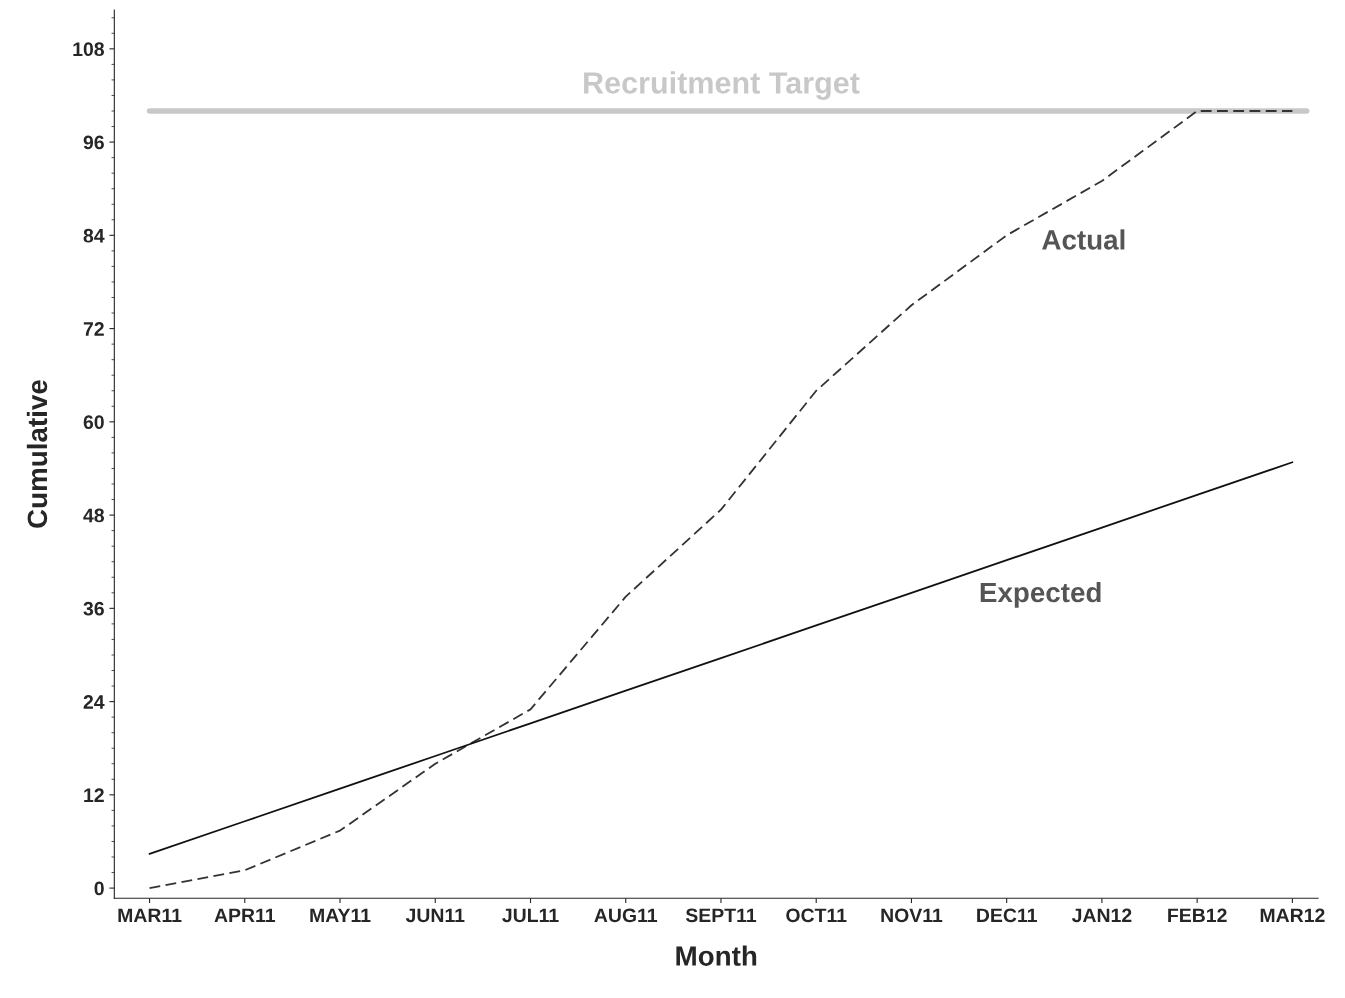  What do you see at coordinates (93, 608) in the screenshot?
I see `y-tick-label: 36` at bounding box center [93, 608].